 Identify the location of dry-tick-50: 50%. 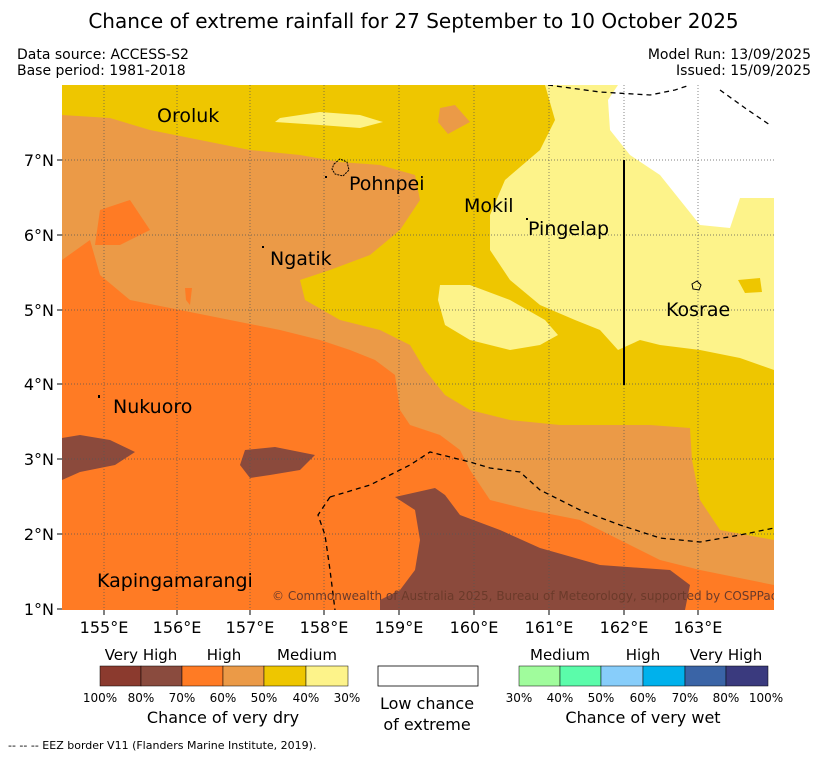
(264, 698).